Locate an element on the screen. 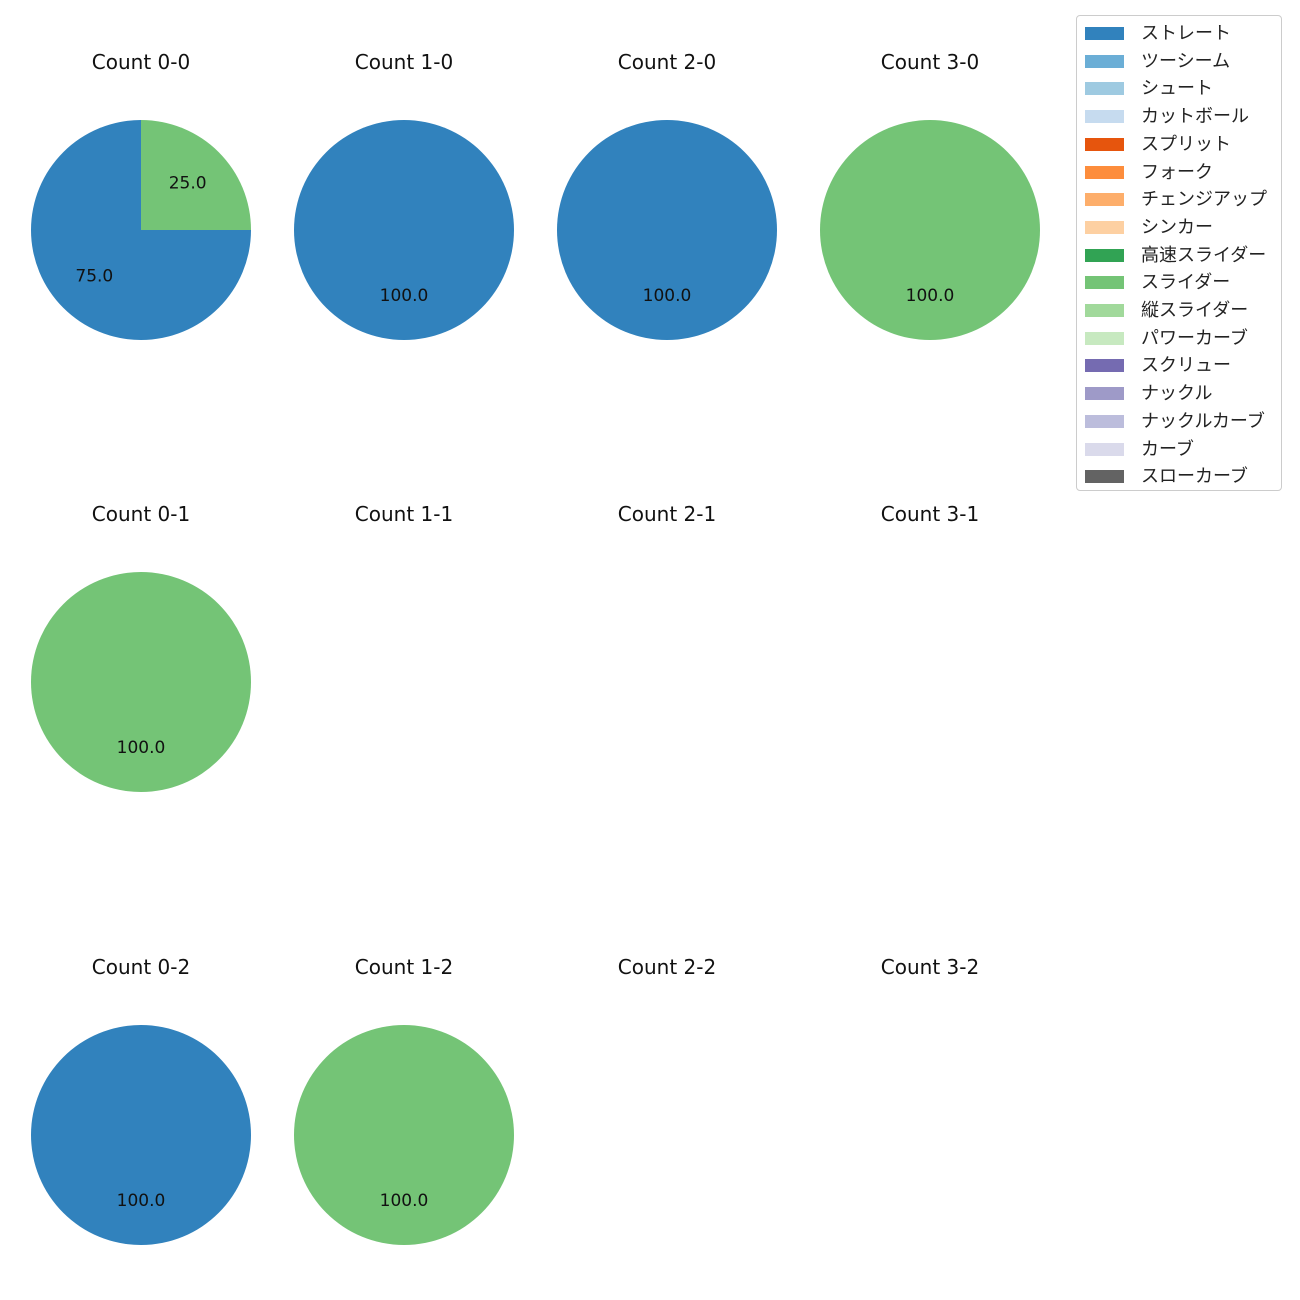  pie-chart: Count 3-2 is located at coordinates (930, 967).